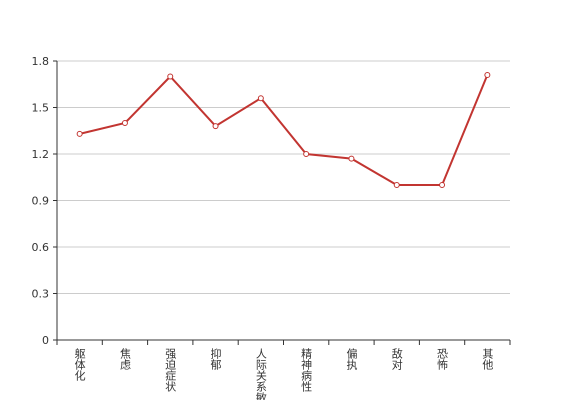  I want to click on x-tick-label: 敌对, so click(396, 358).